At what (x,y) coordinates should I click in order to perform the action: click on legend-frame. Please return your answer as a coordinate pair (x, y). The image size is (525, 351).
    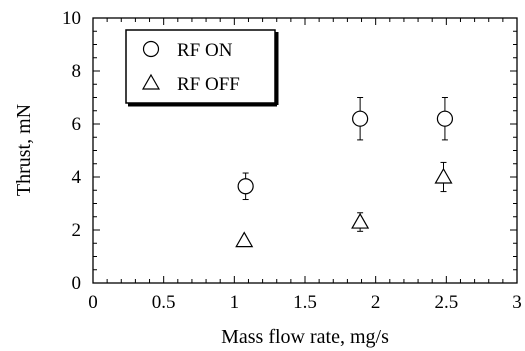
    Looking at the image, I should click on (200, 66).